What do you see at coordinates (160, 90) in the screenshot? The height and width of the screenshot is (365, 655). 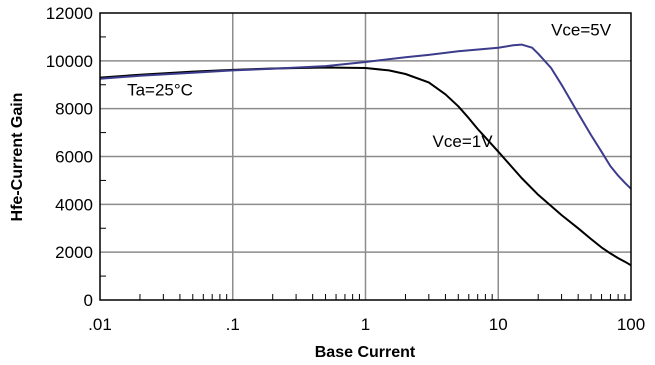 I see `annotation-ta-25-c: Ta=25°C` at bounding box center [160, 90].